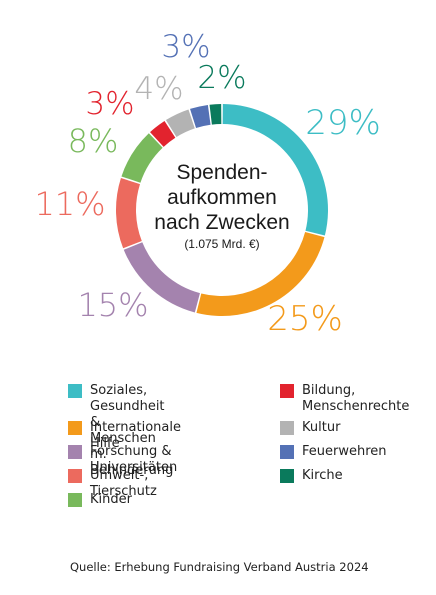 The width and height of the screenshot is (436, 595). What do you see at coordinates (221, 222) in the screenshot?
I see `center-title-line-3: nach Zwecken` at bounding box center [221, 222].